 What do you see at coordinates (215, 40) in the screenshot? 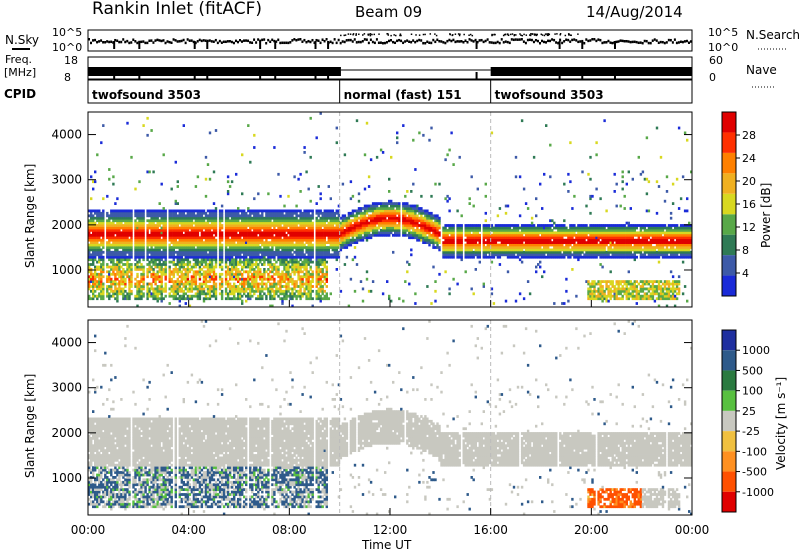
I see `noise-sky-mark` at bounding box center [215, 40].